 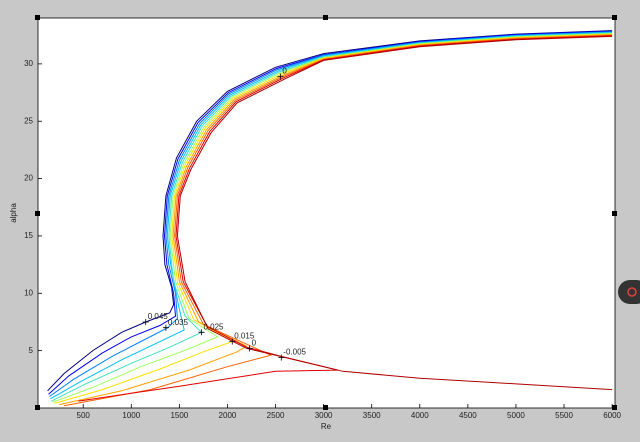 What do you see at coordinates (28, 178) in the screenshot?
I see `y-tick-label: 20` at bounding box center [28, 178].